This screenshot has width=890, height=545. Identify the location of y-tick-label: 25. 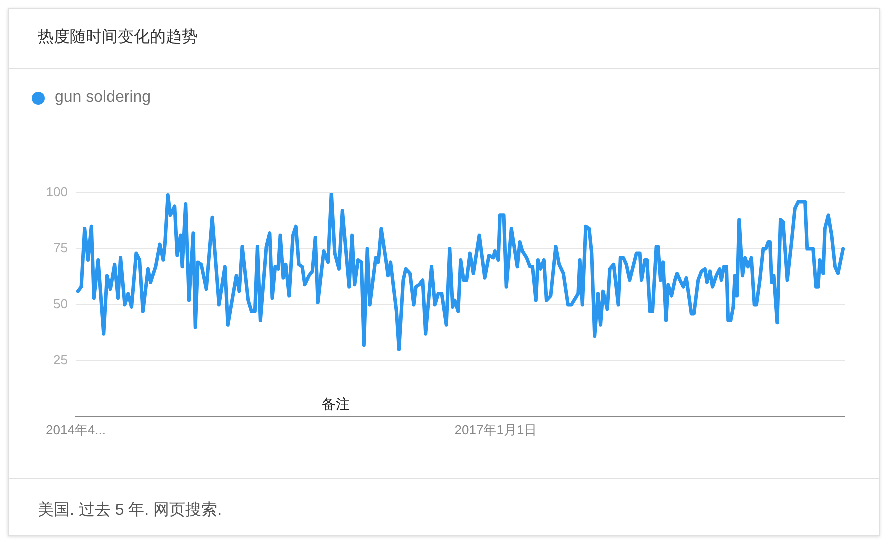
(61, 360).